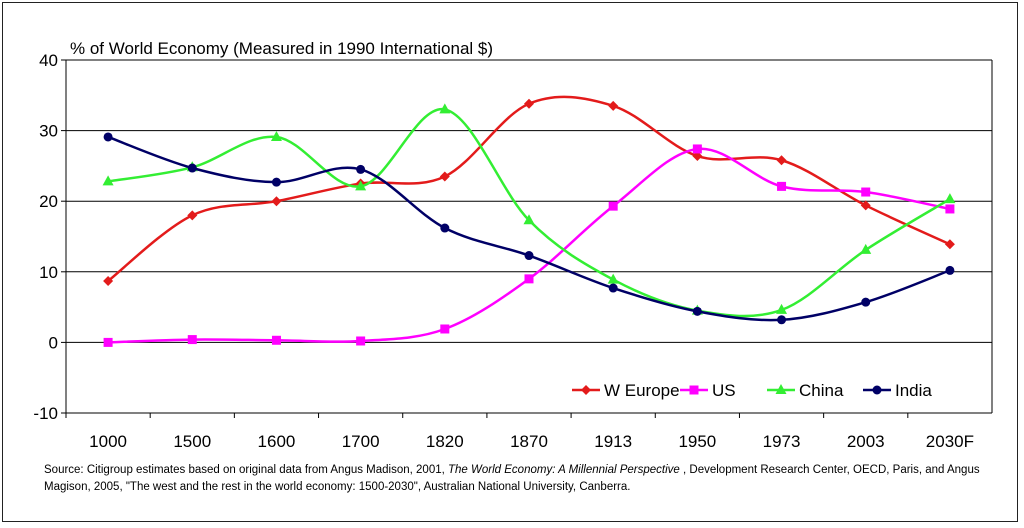 Image resolution: width=1024 pixels, height=528 pixels. I want to click on x-tick-label: 1820, so click(445, 441).